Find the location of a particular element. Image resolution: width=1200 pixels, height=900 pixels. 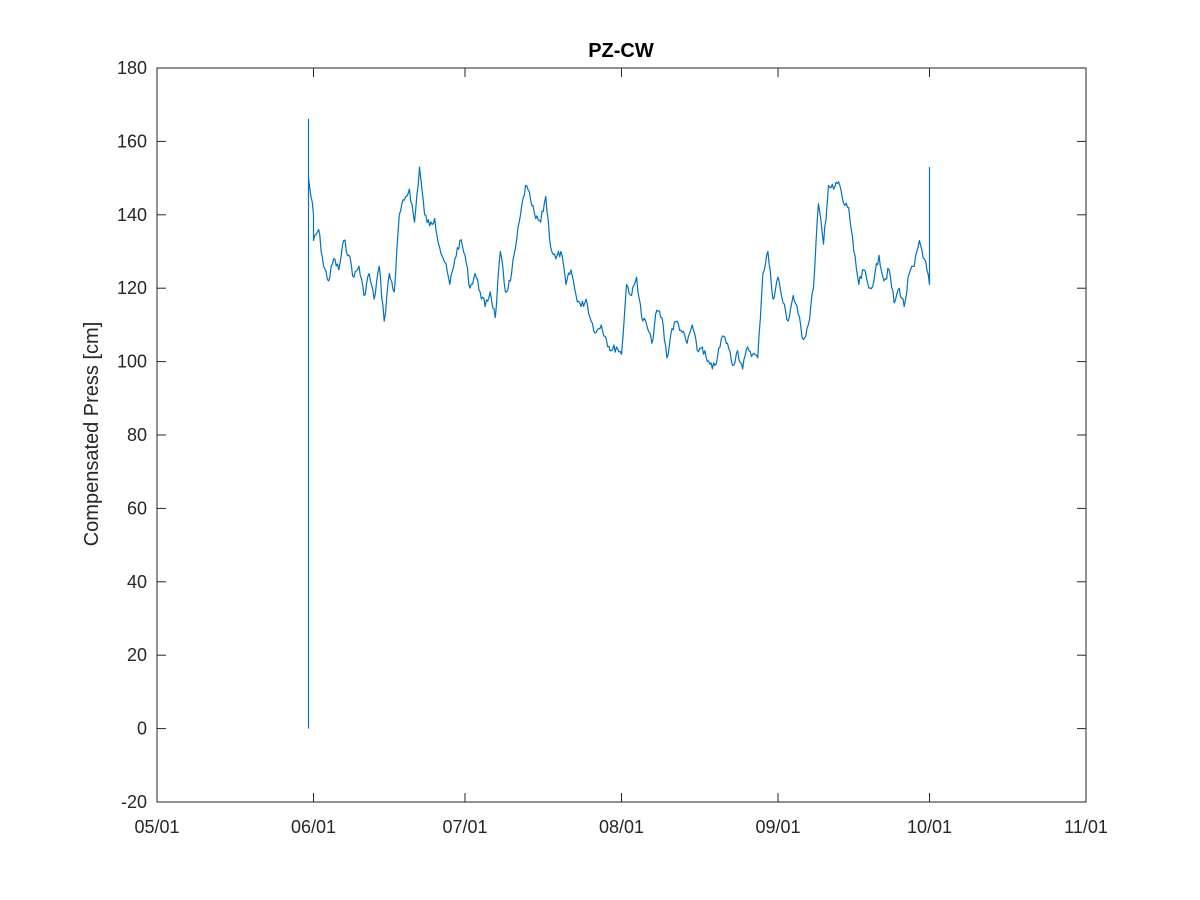

y-tick-label: 60 is located at coordinates (137, 508).